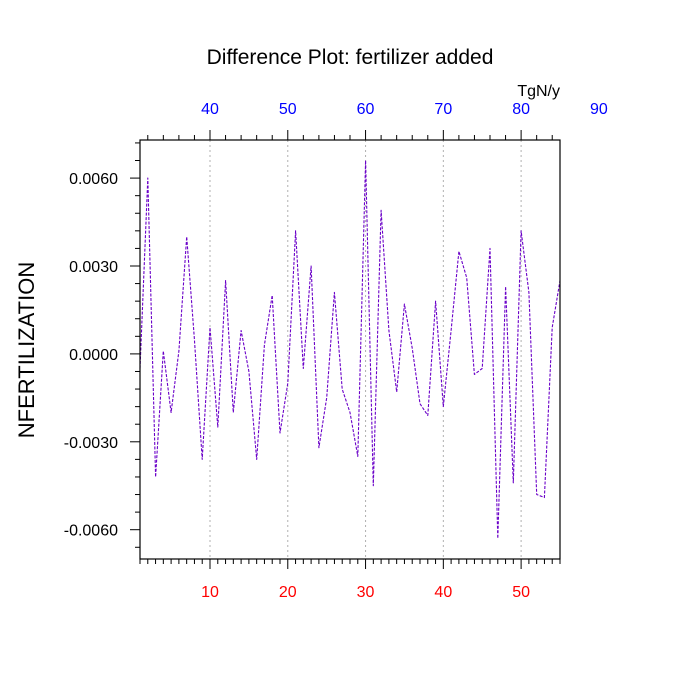 Image resolution: width=700 pixels, height=700 pixels. Describe the element at coordinates (288, 109) in the screenshot. I see `top-tick-label: 50` at that location.